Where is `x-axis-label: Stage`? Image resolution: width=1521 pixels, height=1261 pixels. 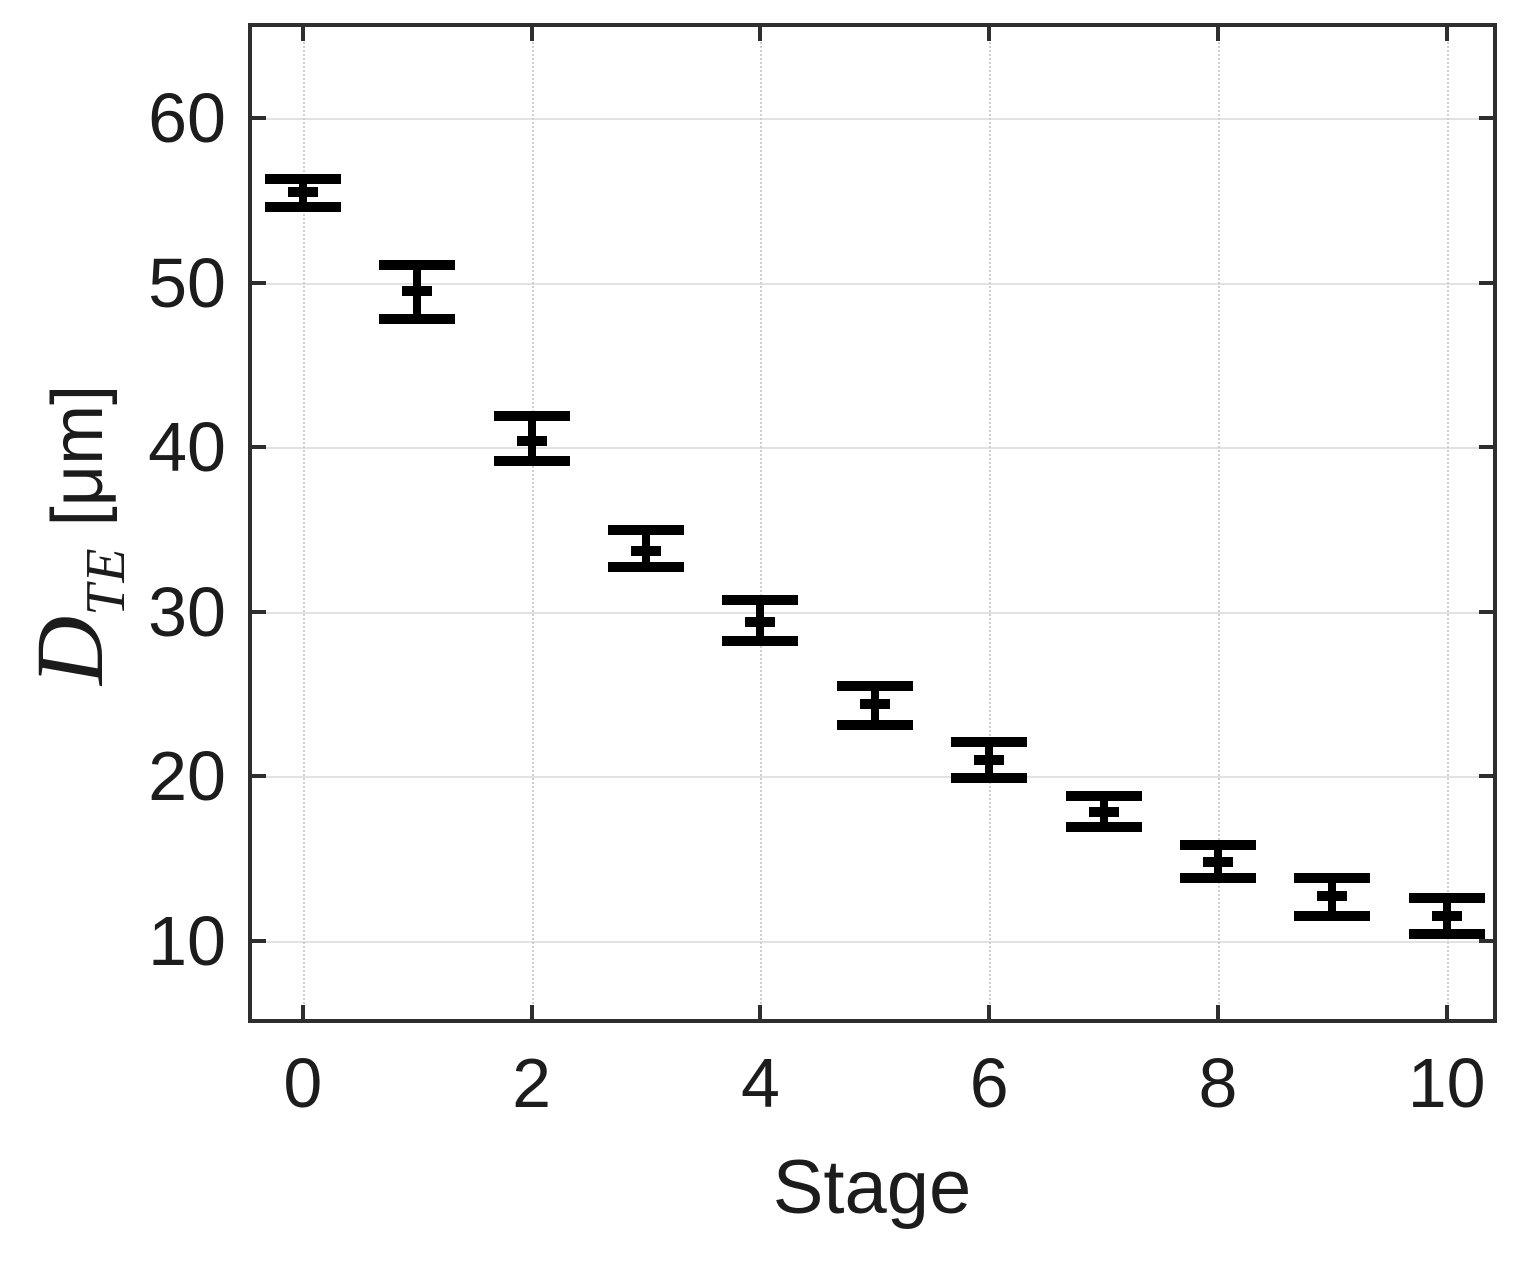 x-axis-label: Stage is located at coordinates (872, 1187).